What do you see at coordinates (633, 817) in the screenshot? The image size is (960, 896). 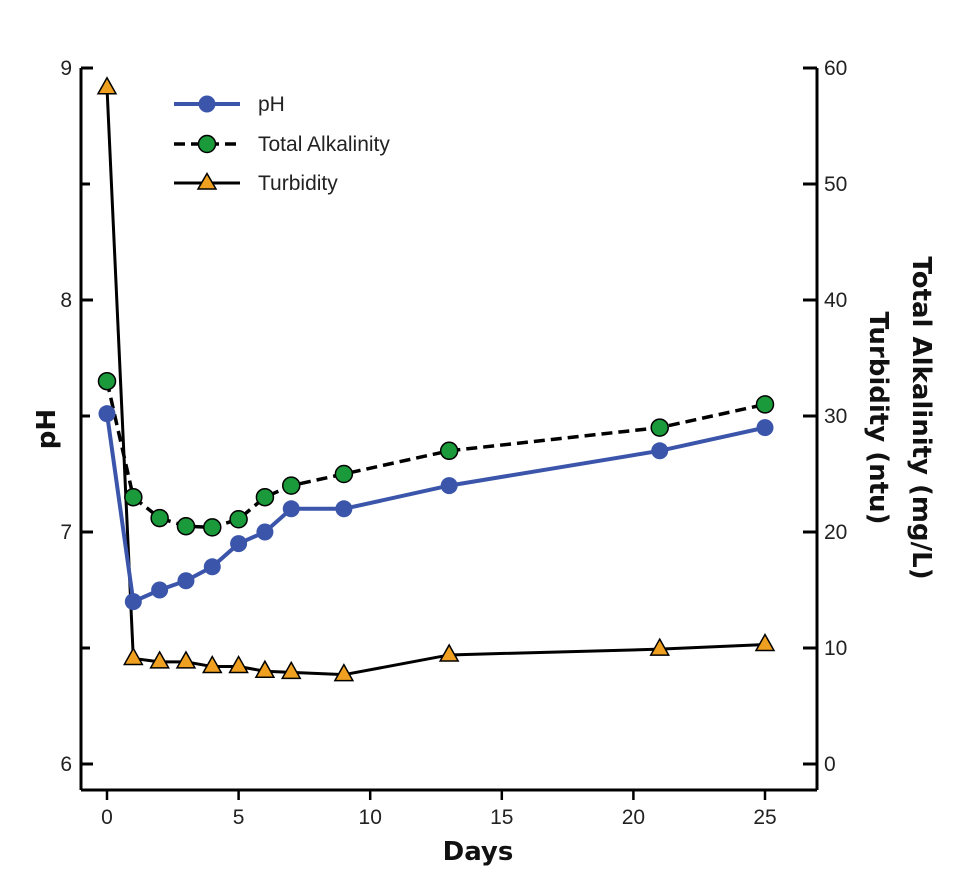 I see `x-tick-label: 20` at bounding box center [633, 817].